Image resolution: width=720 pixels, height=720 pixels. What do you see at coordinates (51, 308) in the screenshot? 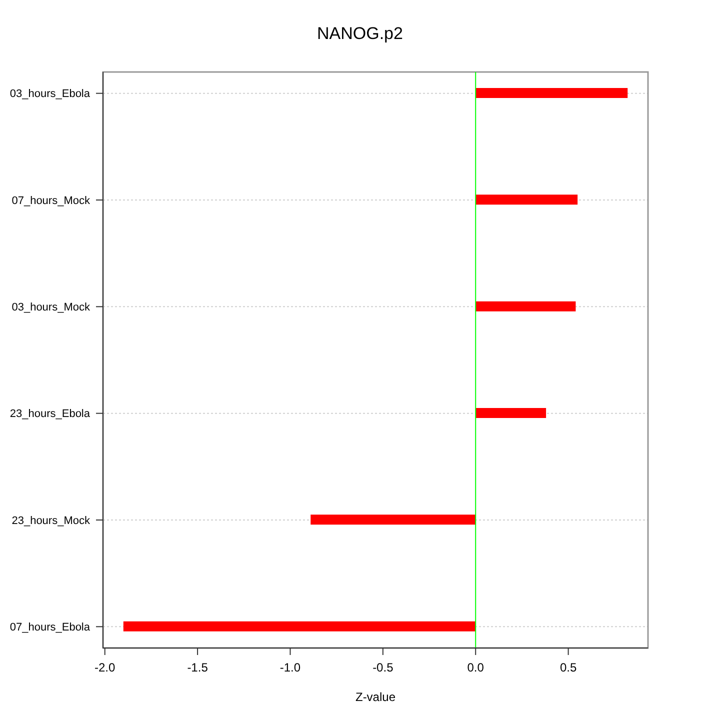
I see `y-tick-label: 03_hours_Mock` at bounding box center [51, 308].